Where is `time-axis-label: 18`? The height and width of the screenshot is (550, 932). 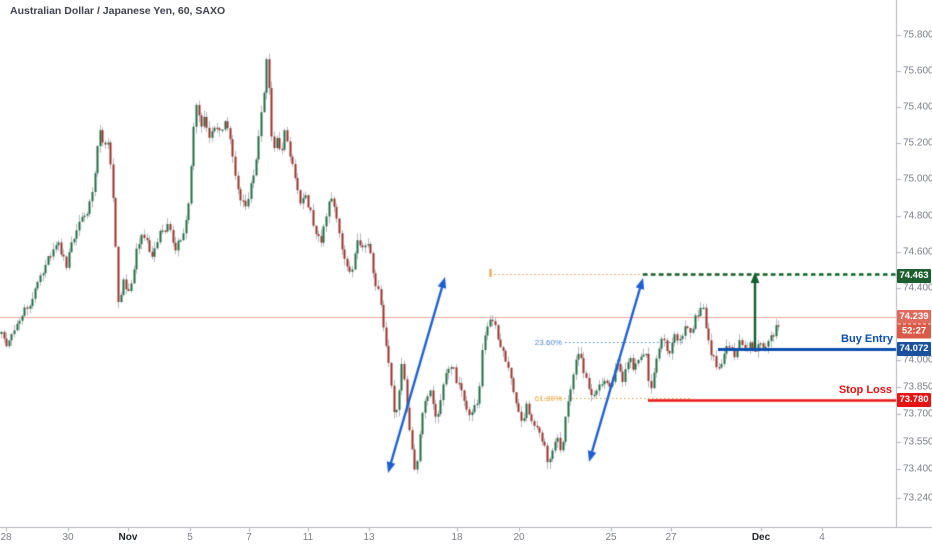 time-axis-label: 18 is located at coordinates (457, 537).